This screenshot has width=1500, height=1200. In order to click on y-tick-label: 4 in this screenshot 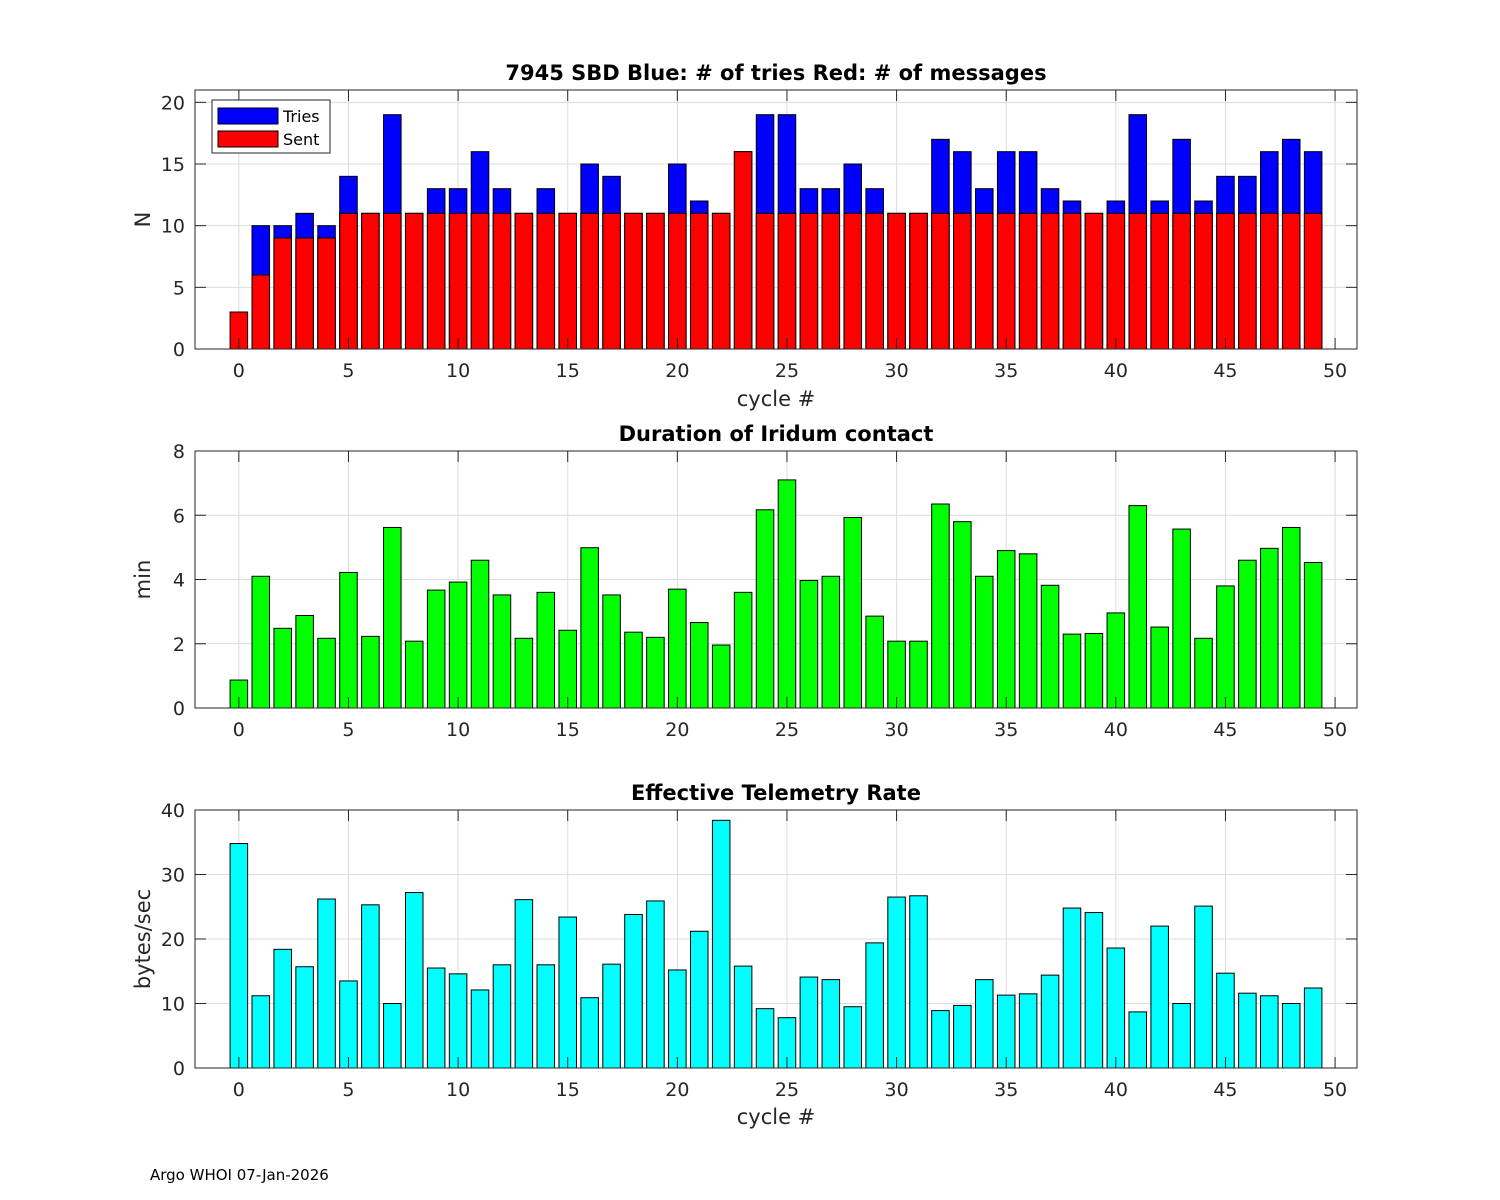, I will do `click(179, 581)`.